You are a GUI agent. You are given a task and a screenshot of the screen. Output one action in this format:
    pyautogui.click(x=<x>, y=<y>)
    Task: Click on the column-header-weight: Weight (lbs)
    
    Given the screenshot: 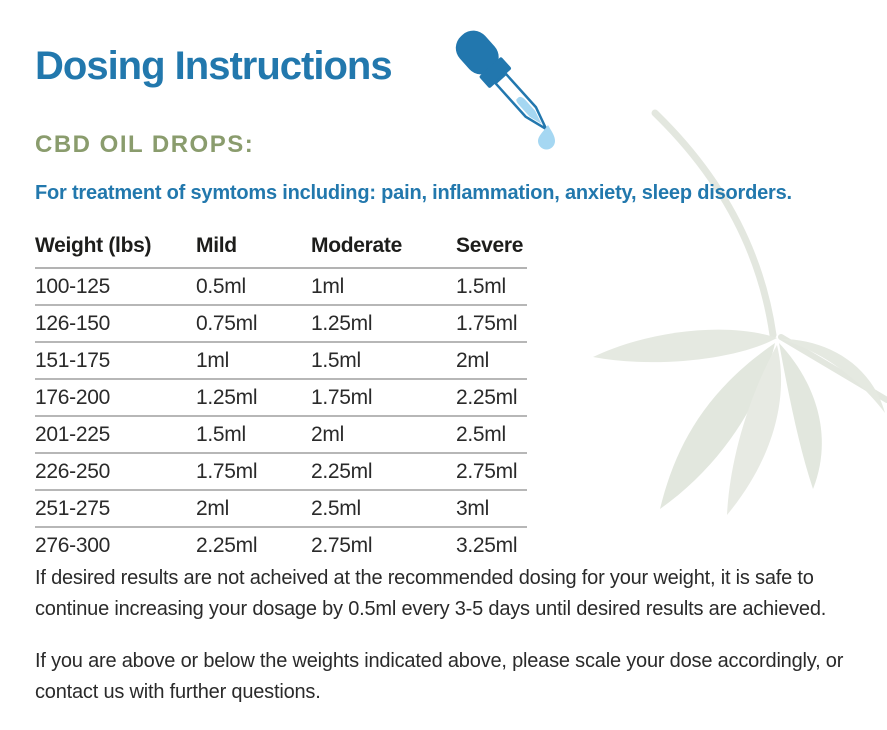 What is the action you would take?
    pyautogui.click(x=115, y=250)
    